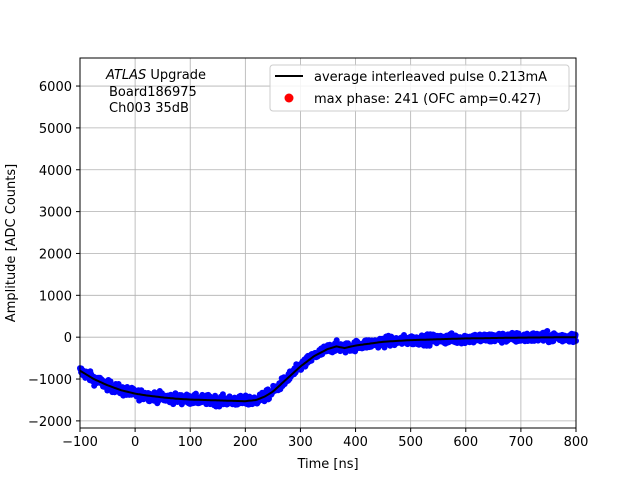 The image size is (640, 480). What do you see at coordinates (125, 75) in the screenshot?
I see `atlas-italic: ATLAS` at bounding box center [125, 75].